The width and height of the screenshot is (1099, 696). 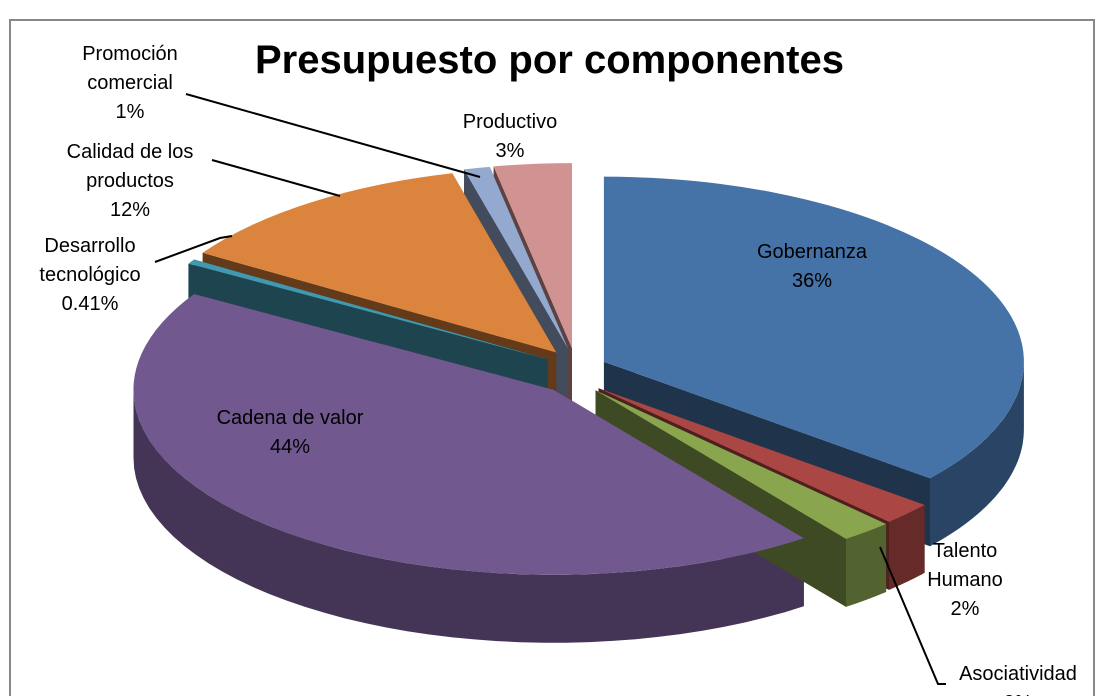 I want to click on data-label: Asociatividad 2%, so click(x=1016, y=678).